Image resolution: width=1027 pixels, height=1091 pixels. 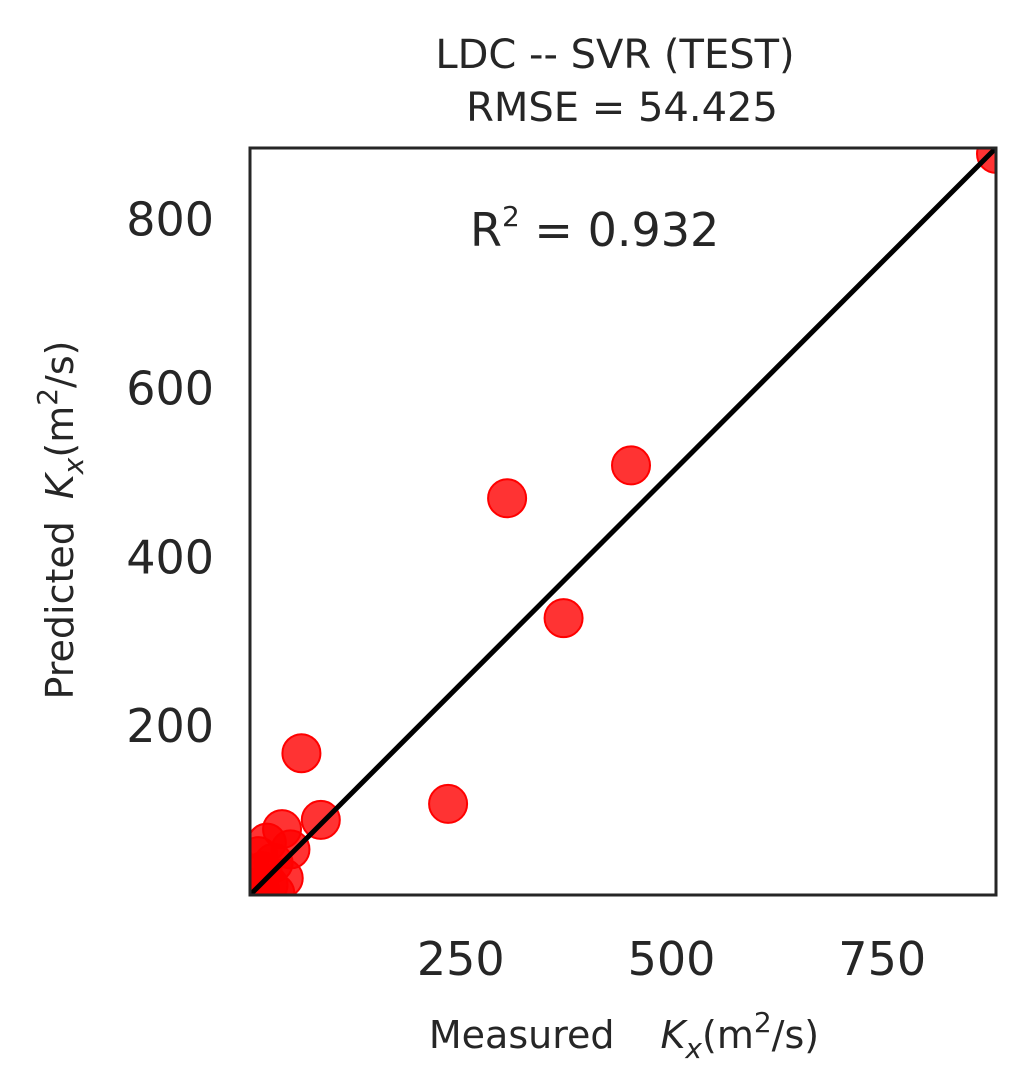 What do you see at coordinates (675, 1035) in the screenshot?
I see `x-label-symbol: K` at bounding box center [675, 1035].